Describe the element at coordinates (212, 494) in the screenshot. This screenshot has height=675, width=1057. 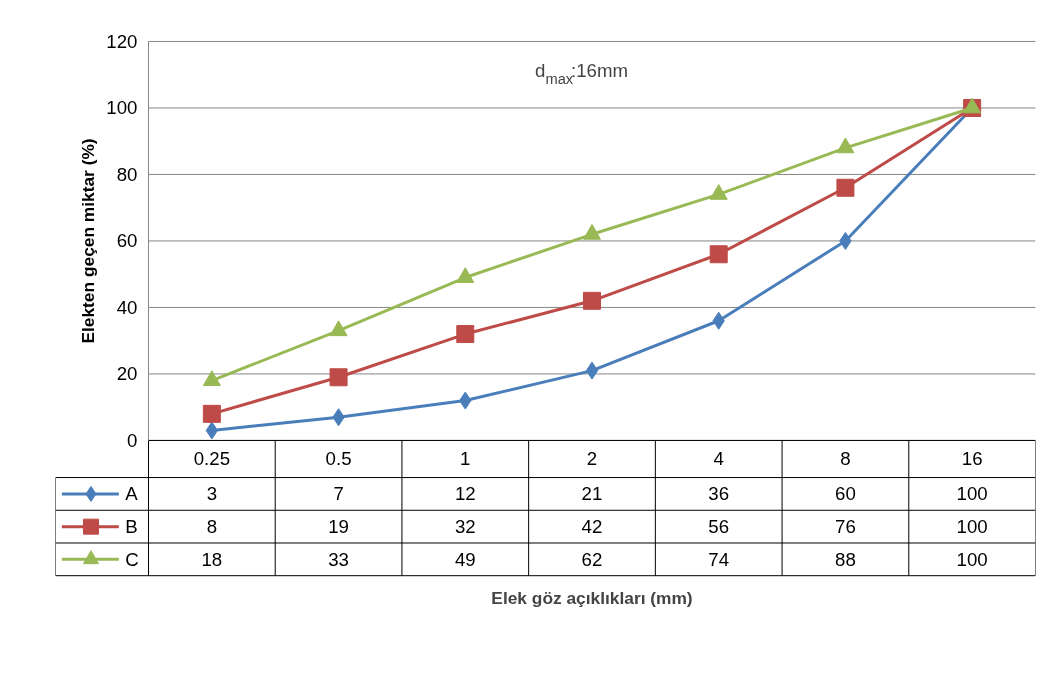
I see `data-label: 3` at that location.